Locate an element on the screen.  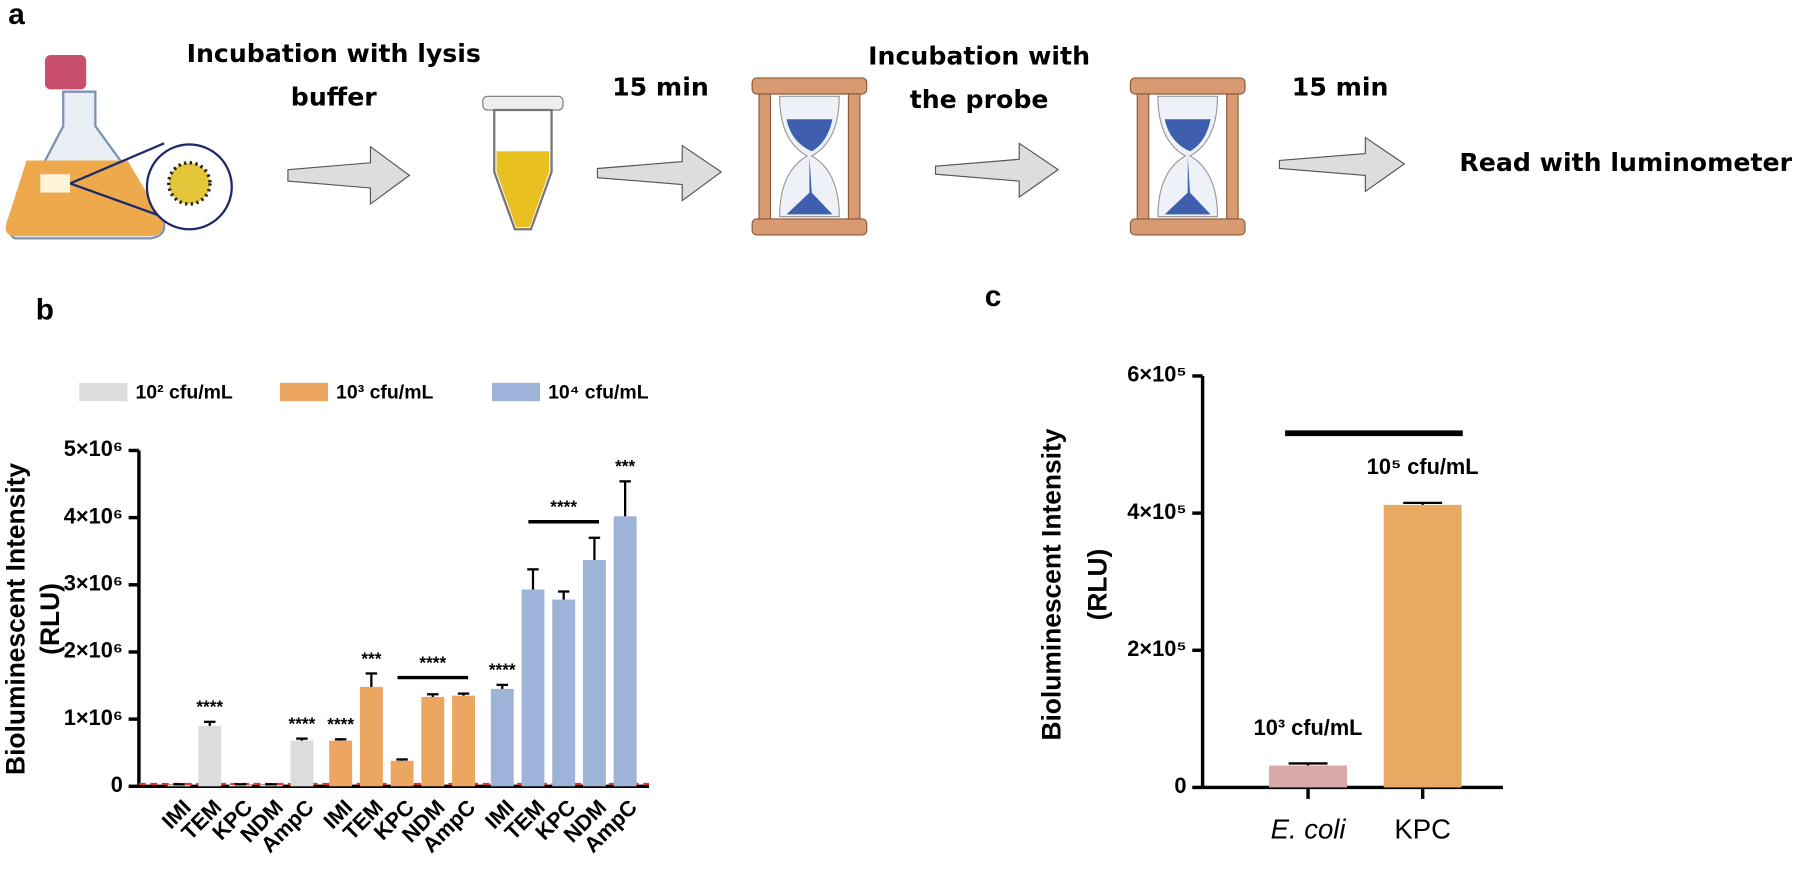
legend-label: 10³ cfu/mL is located at coordinates (384, 392).